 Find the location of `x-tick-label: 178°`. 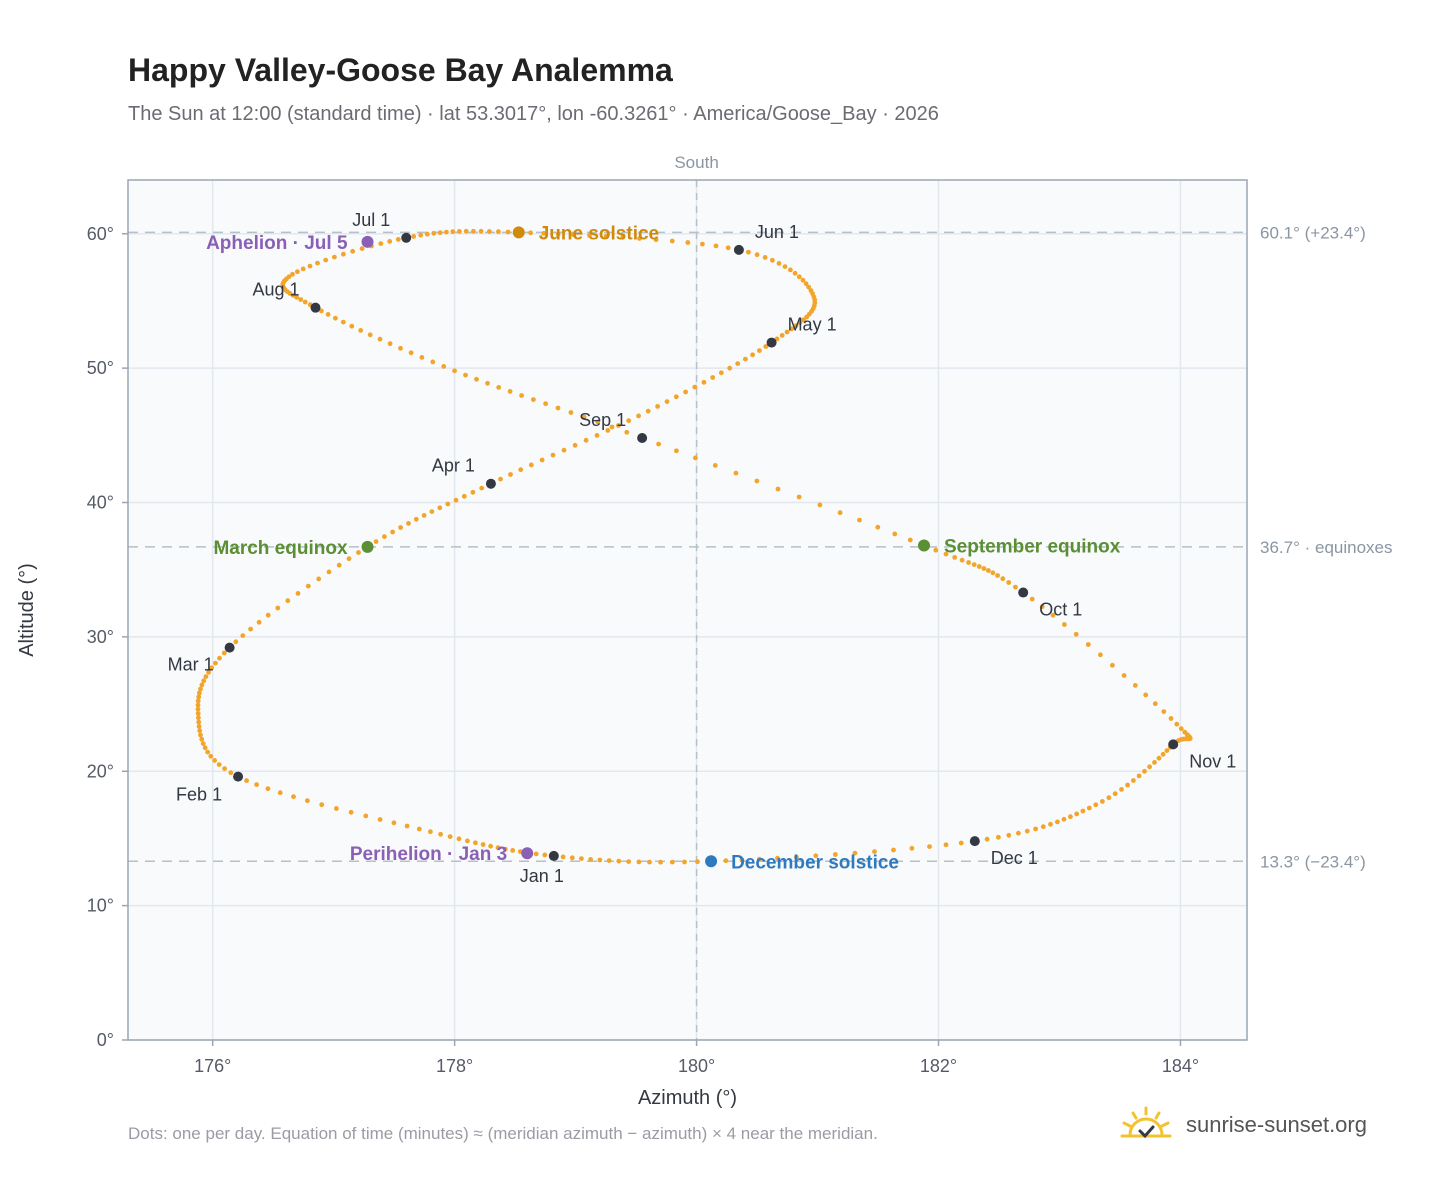

x-tick-label: 178° is located at coordinates (454, 1066).